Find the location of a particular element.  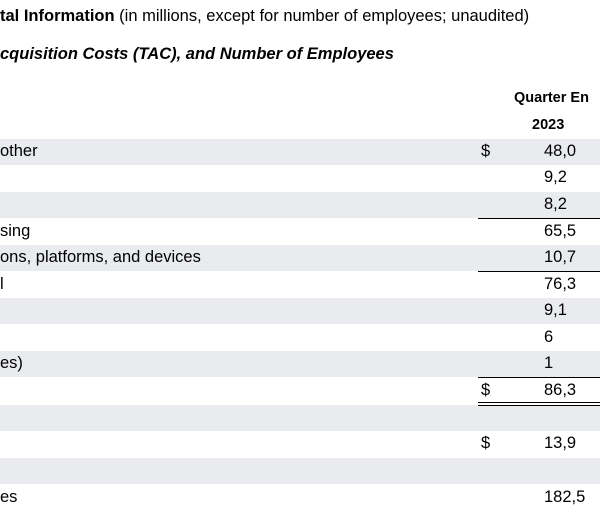

row-value: 8,2 is located at coordinates (555, 204).